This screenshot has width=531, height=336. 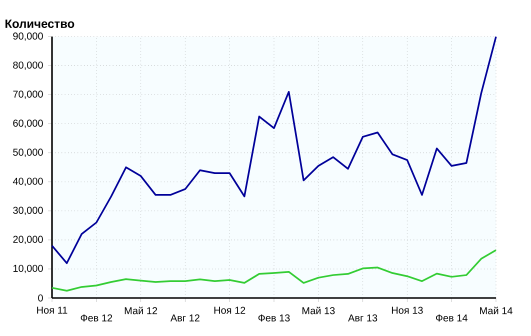 What do you see at coordinates (318, 310) in the screenshot?
I see `x-tick-label: Май 13` at bounding box center [318, 310].